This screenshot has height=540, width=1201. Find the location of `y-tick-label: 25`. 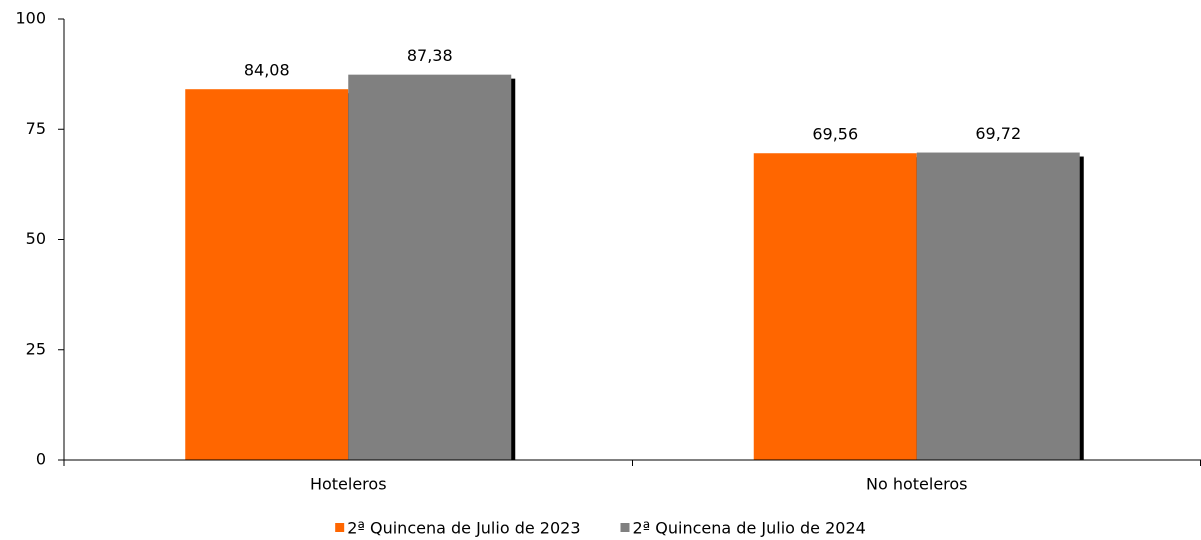

y-tick-label: 25 is located at coordinates (36, 348).